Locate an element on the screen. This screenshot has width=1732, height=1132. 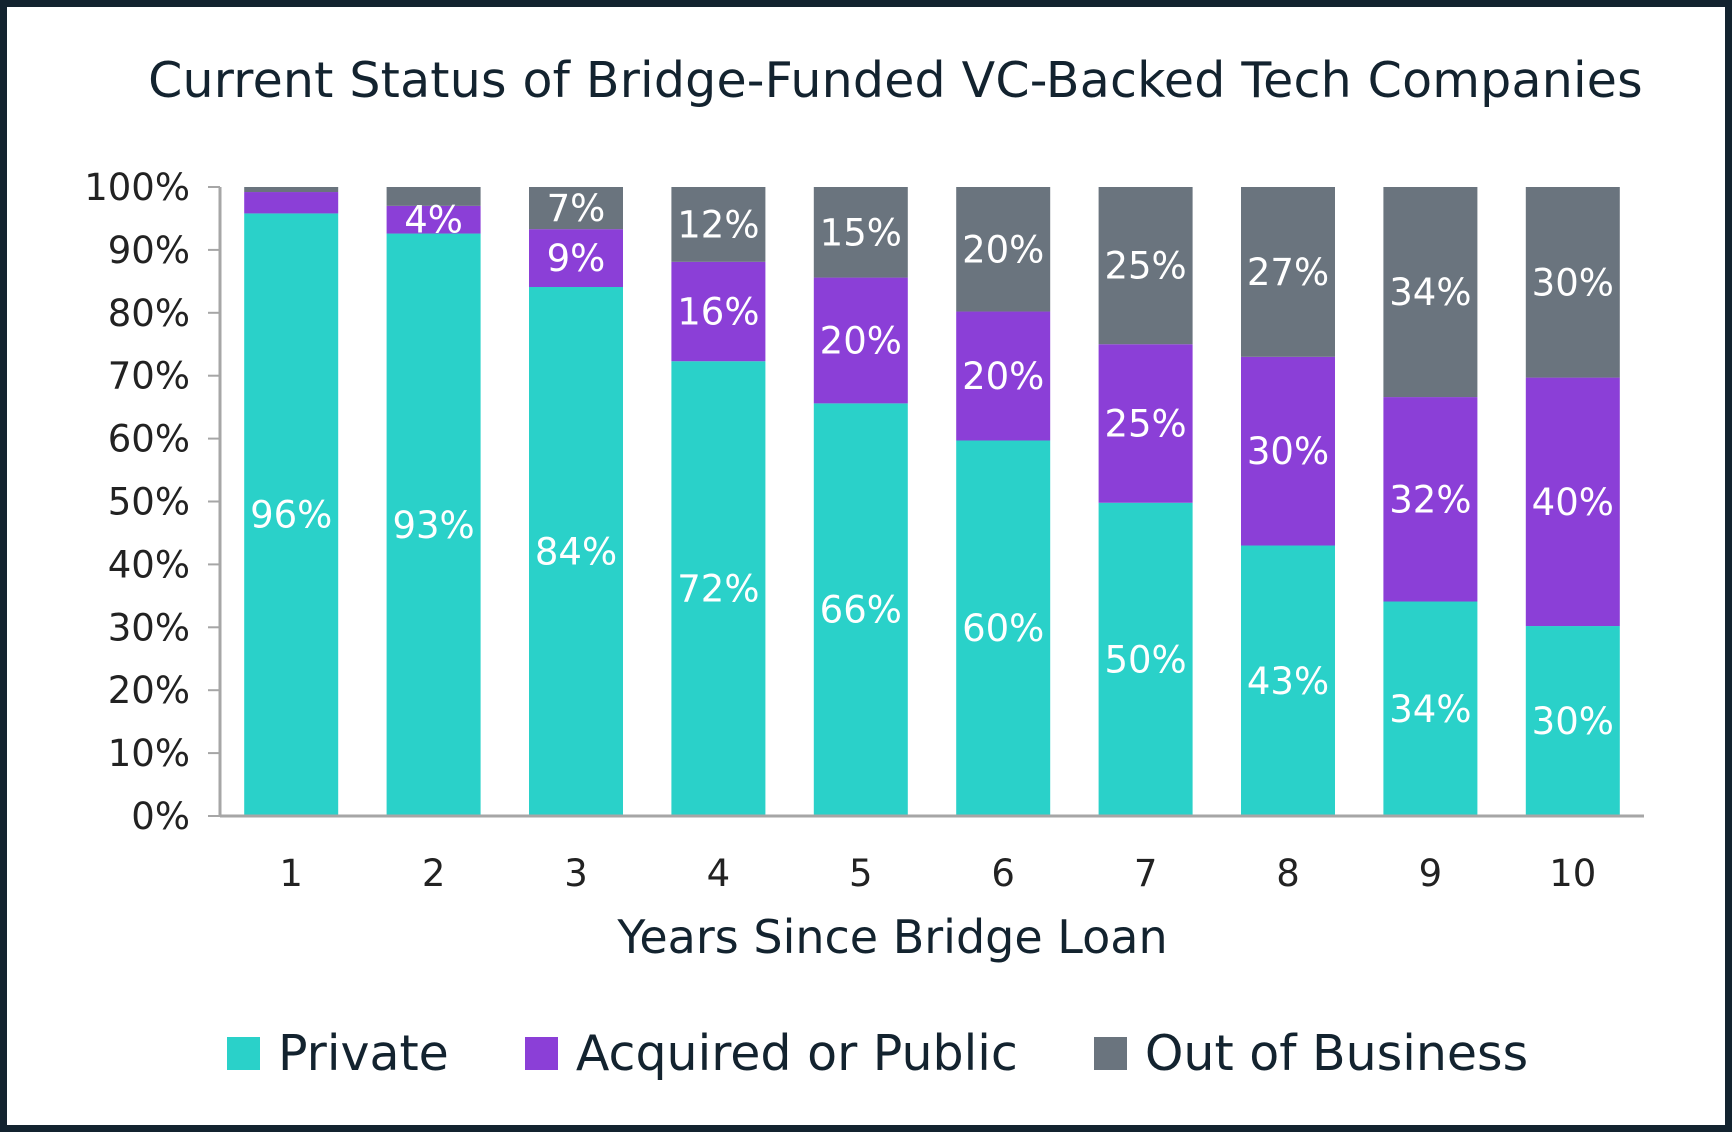
data-label-private-1: 96% is located at coordinates (291, 515).